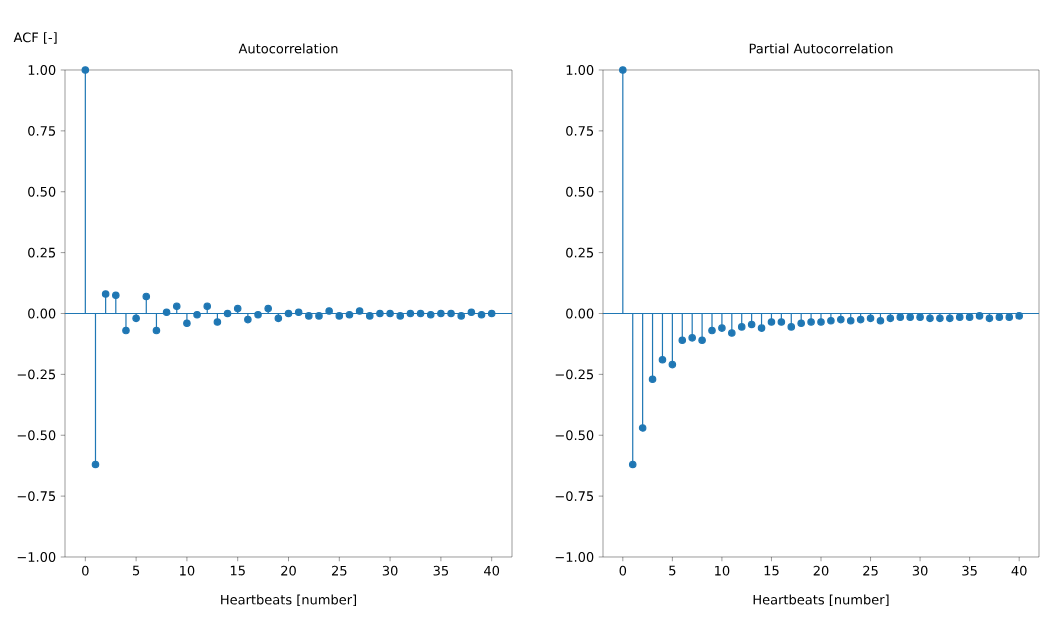 This screenshot has height=623, width=1041. What do you see at coordinates (36, 557) in the screenshot?
I see `y-tick-label: −1.00` at bounding box center [36, 557].